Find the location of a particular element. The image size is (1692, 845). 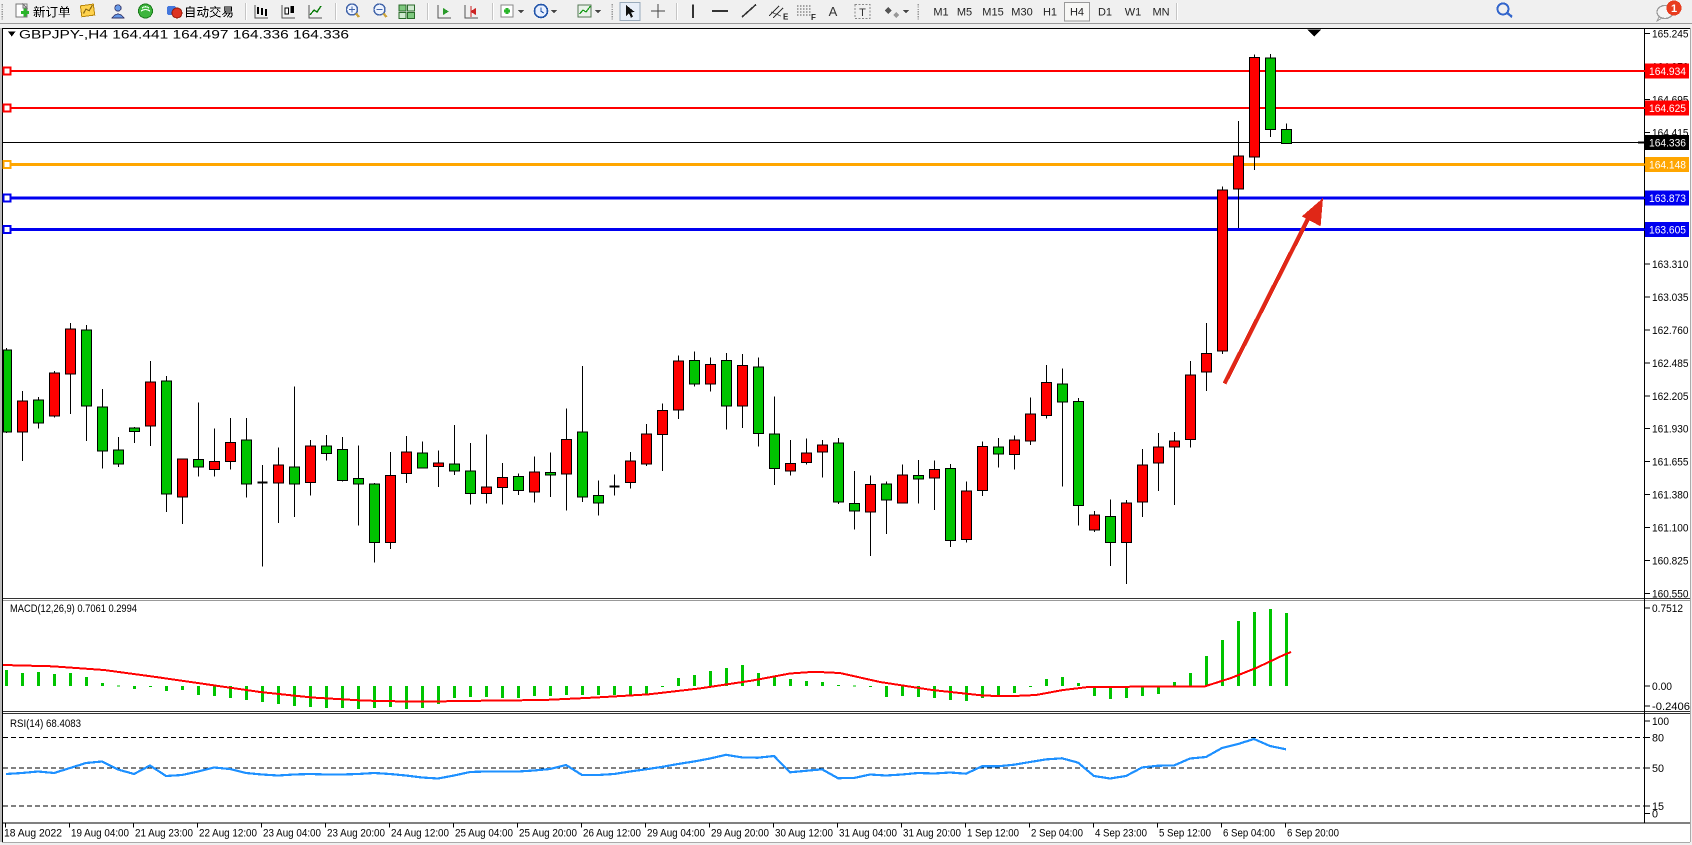

svg-text: E is located at coordinates (786, 17).